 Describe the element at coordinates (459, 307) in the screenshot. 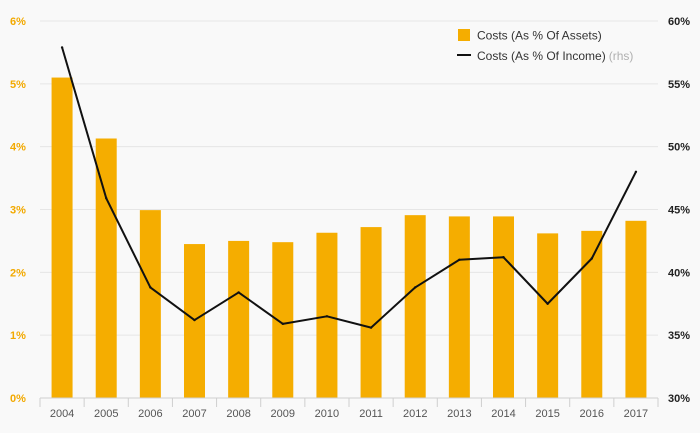

I see `bar-2013` at that location.